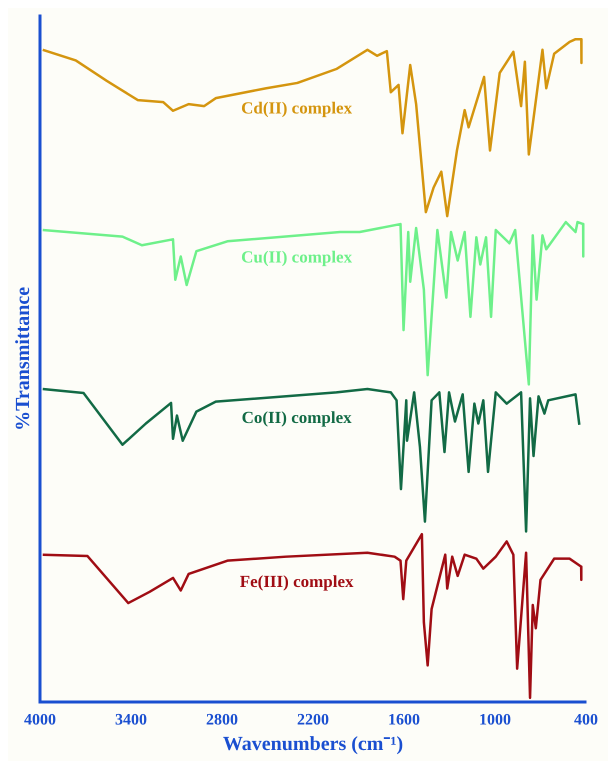 The height and width of the screenshot is (769, 616). What do you see at coordinates (313, 720) in the screenshot?
I see `x-tick-label: 2200` at bounding box center [313, 720].